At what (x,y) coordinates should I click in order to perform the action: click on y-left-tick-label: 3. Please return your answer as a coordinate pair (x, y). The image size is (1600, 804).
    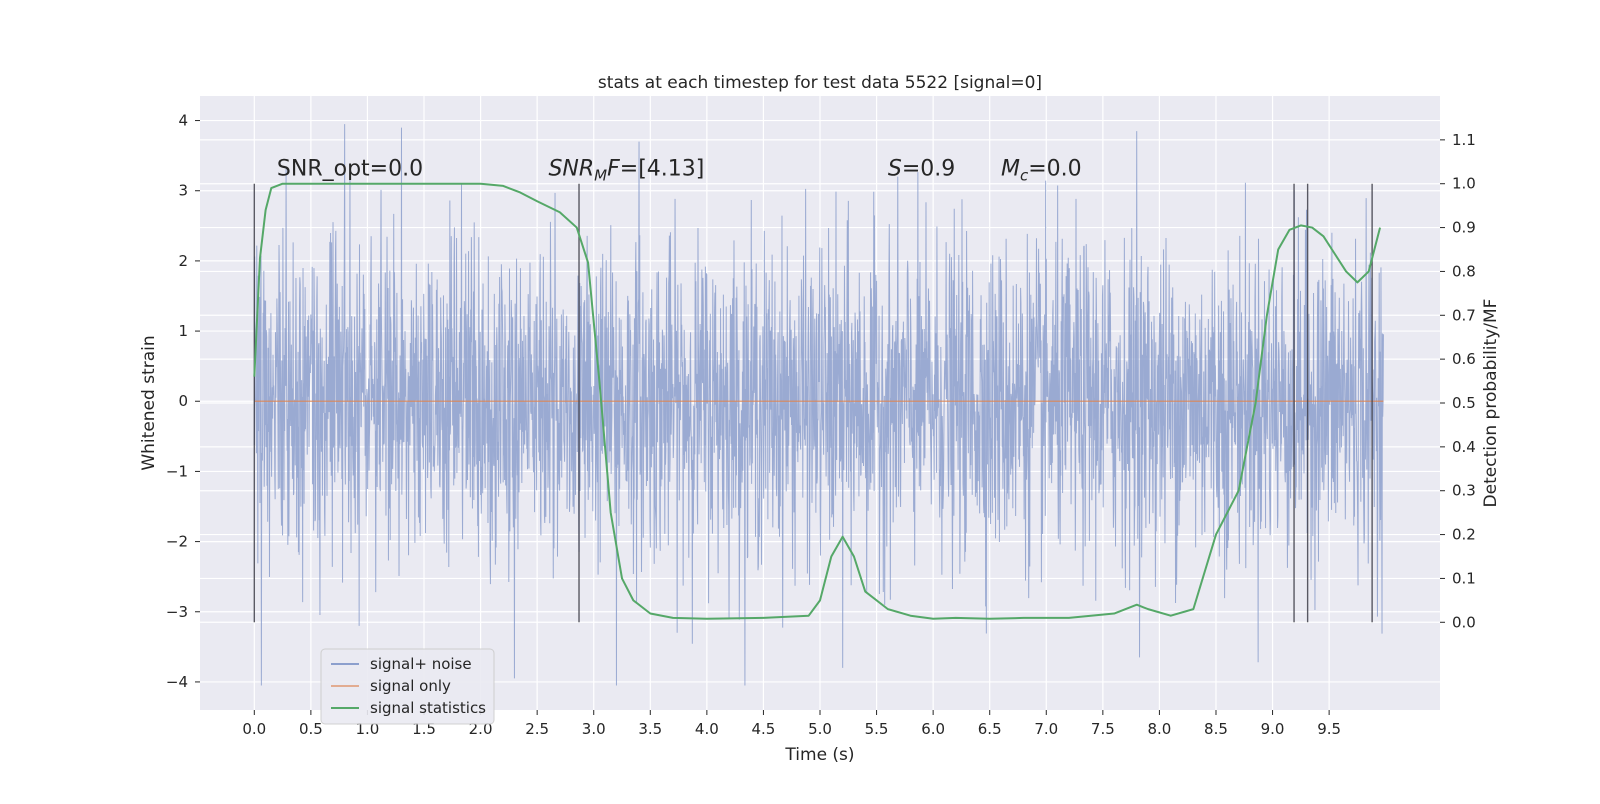
    Looking at the image, I should click on (183, 191).